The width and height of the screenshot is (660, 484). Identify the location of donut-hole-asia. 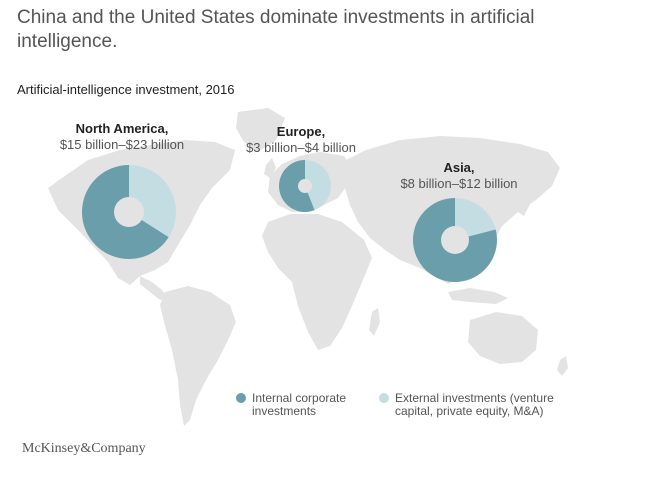
(455, 240).